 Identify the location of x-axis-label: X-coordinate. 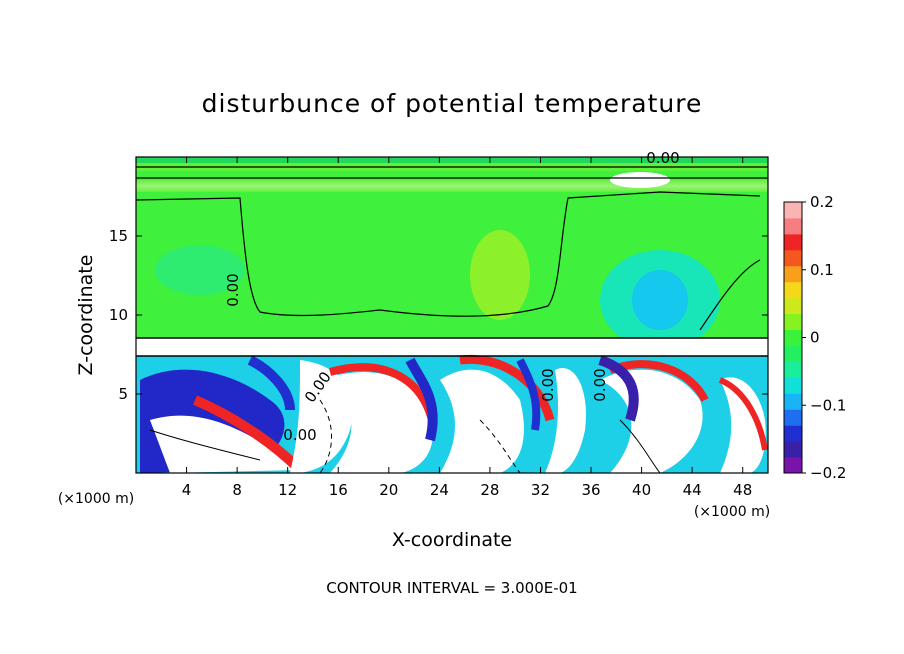
(452, 540).